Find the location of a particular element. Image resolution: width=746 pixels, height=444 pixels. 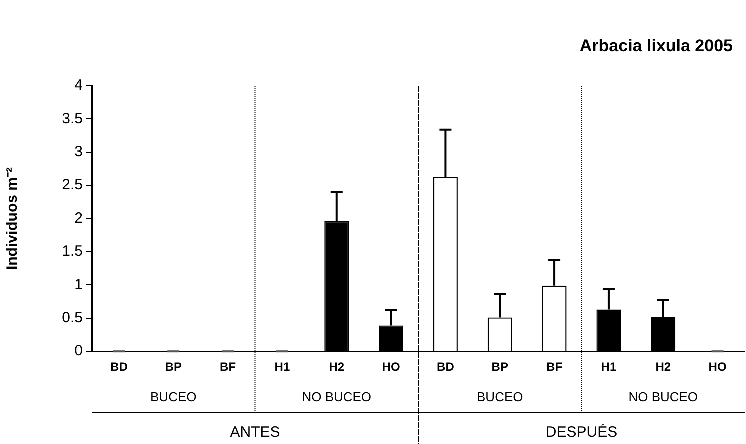

y-tick-label: 2 is located at coordinates (78, 218).